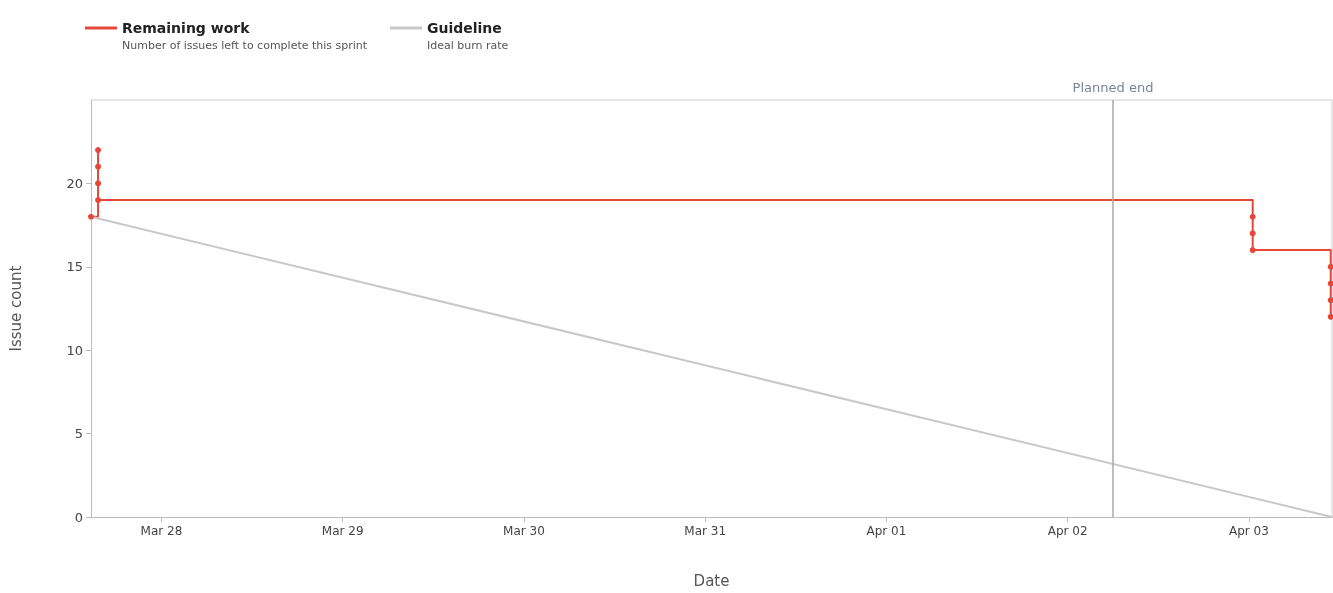 This screenshot has height=593, width=1333. Describe the element at coordinates (1067, 531) in the screenshot. I see `x-tick-label: Apr 02` at that location.